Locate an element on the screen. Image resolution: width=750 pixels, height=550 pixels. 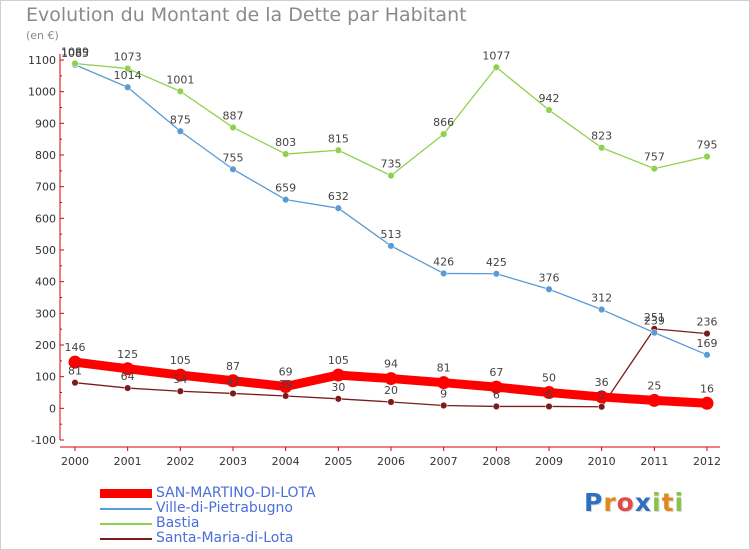
data-label-santa-maria-di-lota: 6 is located at coordinates (549, 394).